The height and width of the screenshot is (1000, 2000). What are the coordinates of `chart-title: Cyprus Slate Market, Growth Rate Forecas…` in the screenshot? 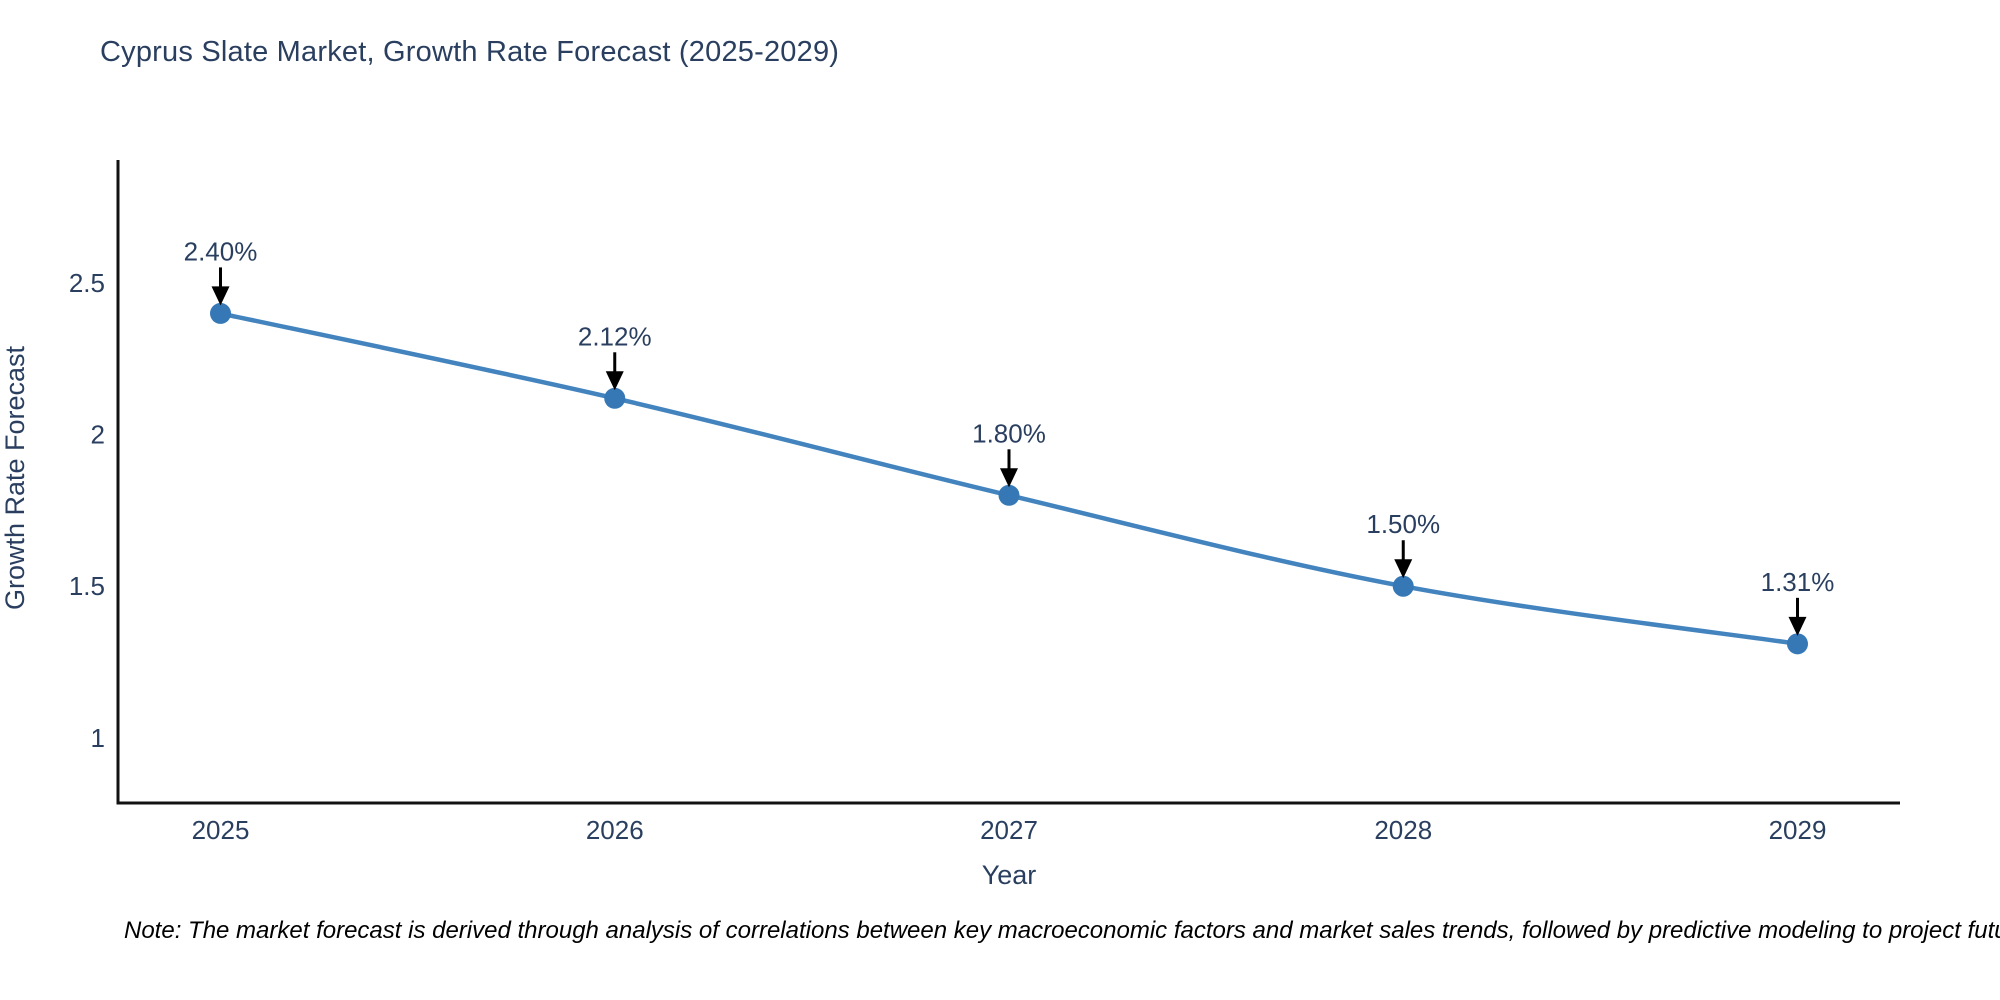 It's located at (470, 52).